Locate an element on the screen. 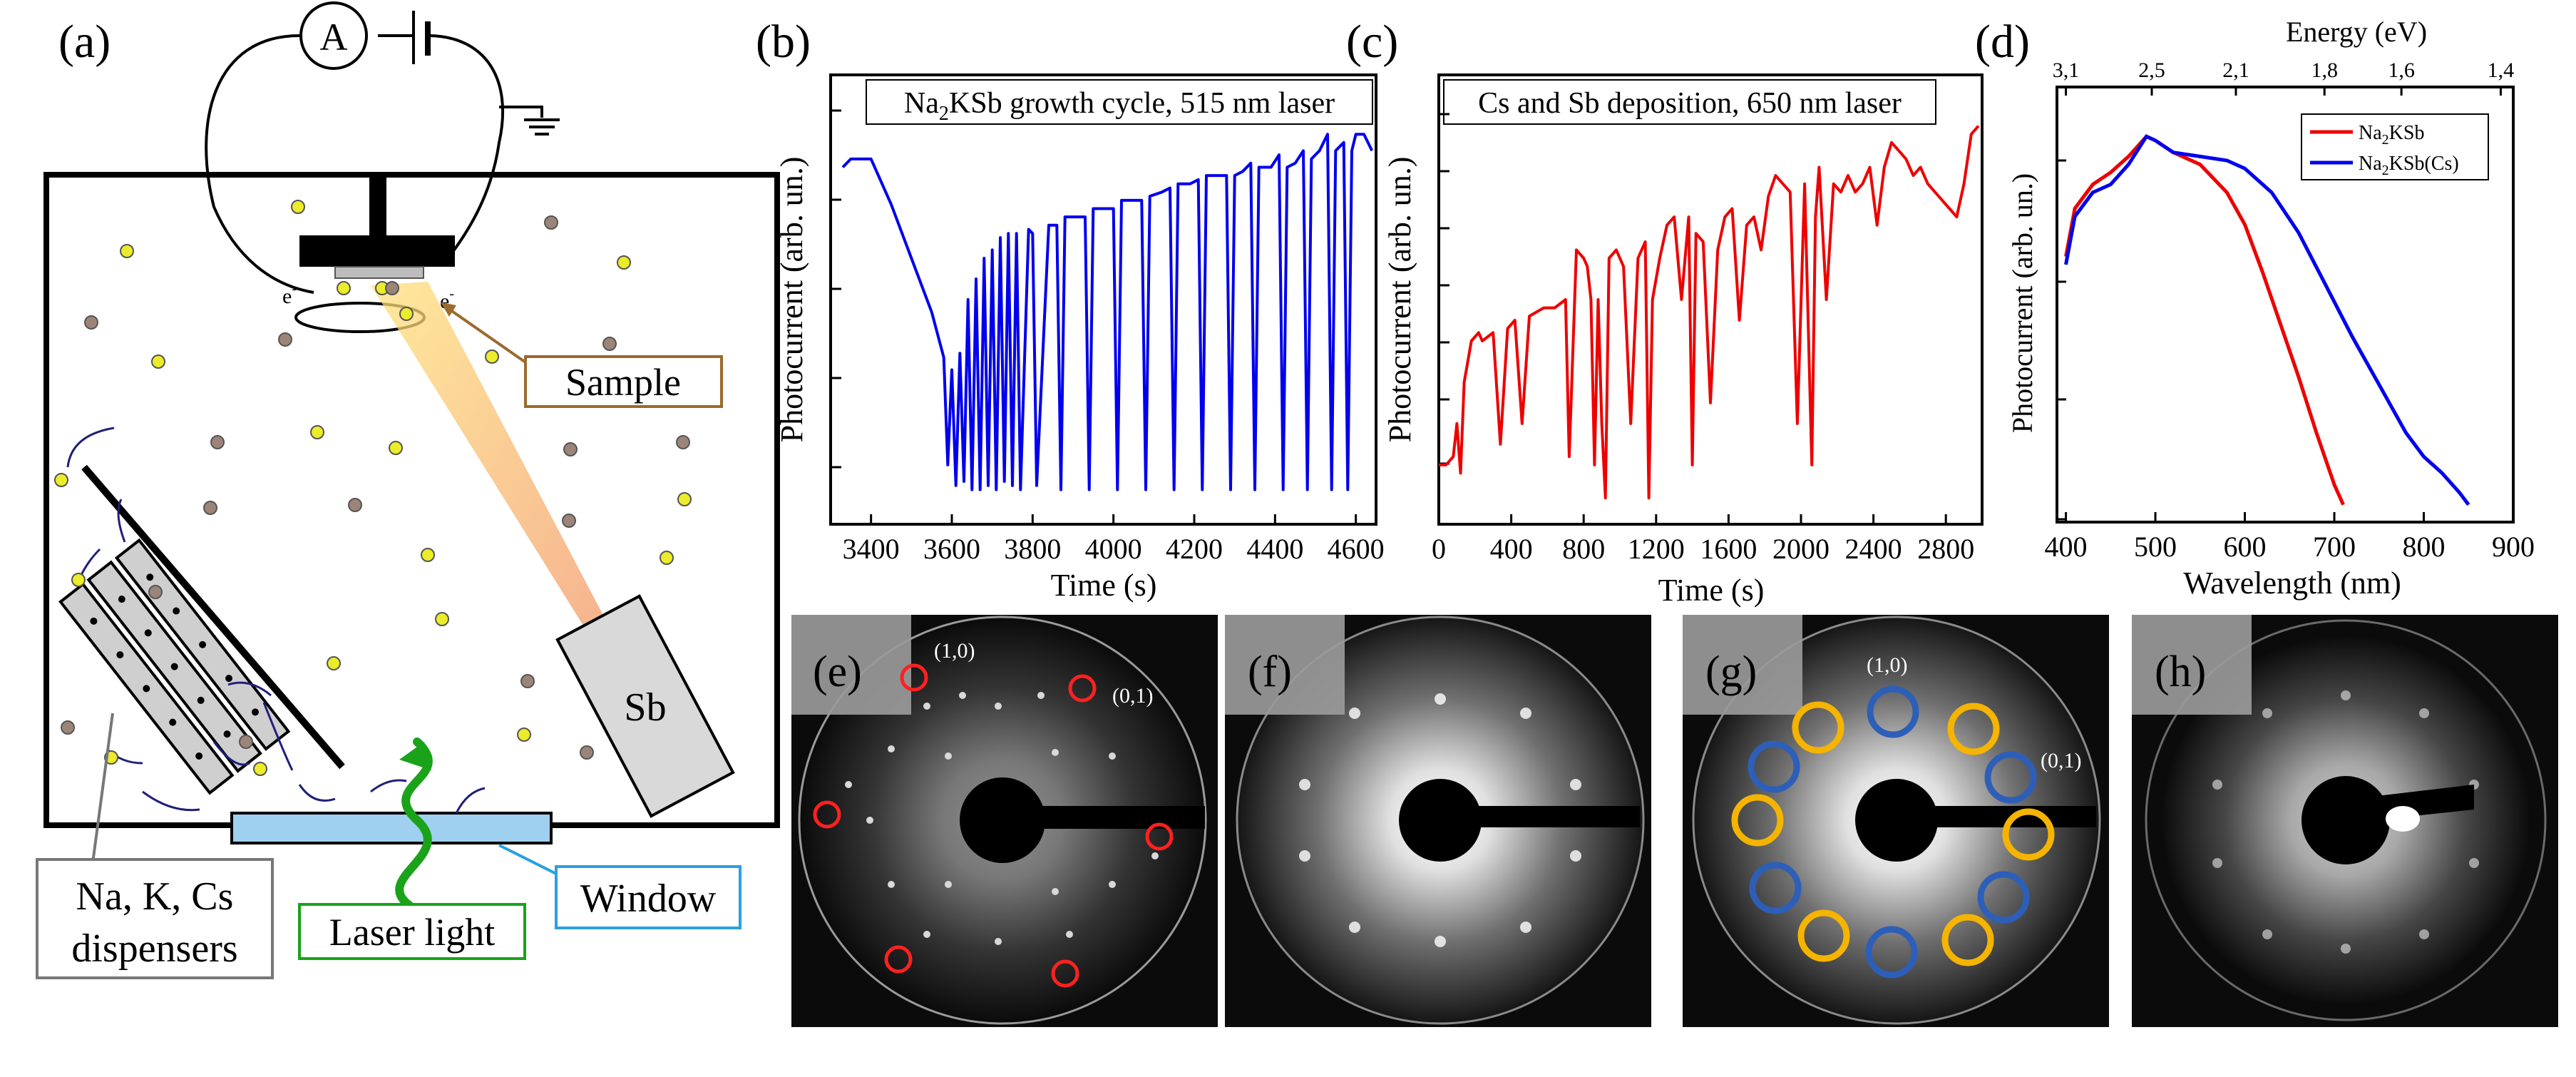 Image resolution: width=2576 pixels, height=1077 pixels. sb-source: Sb is located at coordinates (645, 706).